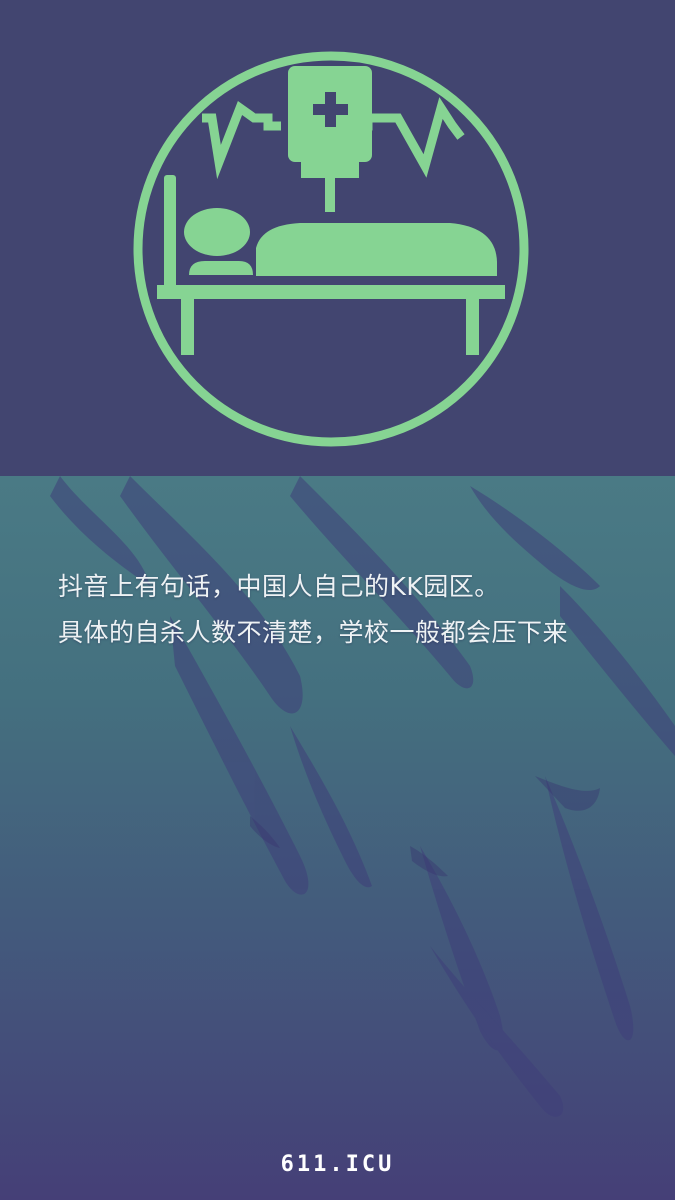 Image resolution: width=675 pixels, height=1200 pixels. I want to click on message-line-2: 具体的自杀人数不清楚，学校一般都会压下来, so click(313, 632).